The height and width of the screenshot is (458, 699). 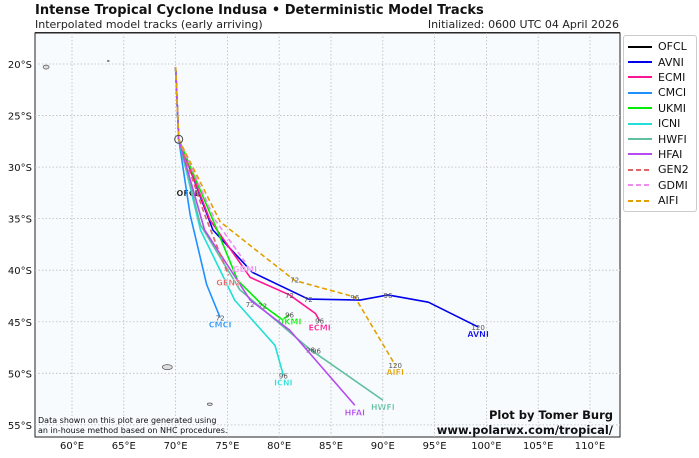 What do you see at coordinates (331, 446) in the screenshot?
I see `x-tick-label: 85°E` at bounding box center [331, 446].